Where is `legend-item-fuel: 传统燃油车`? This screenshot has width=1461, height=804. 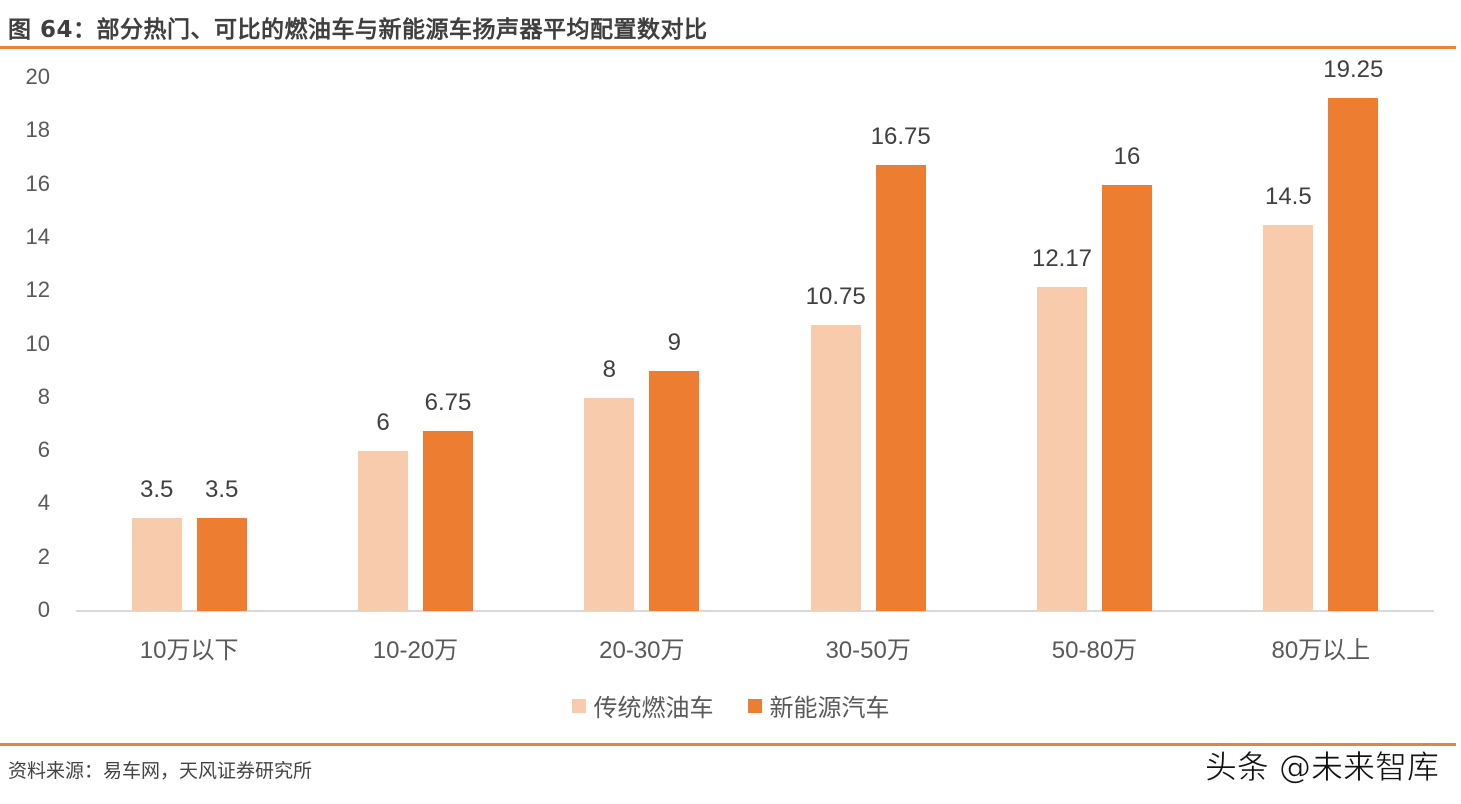 legend-item-fuel: 传统燃油车 is located at coordinates (642, 705).